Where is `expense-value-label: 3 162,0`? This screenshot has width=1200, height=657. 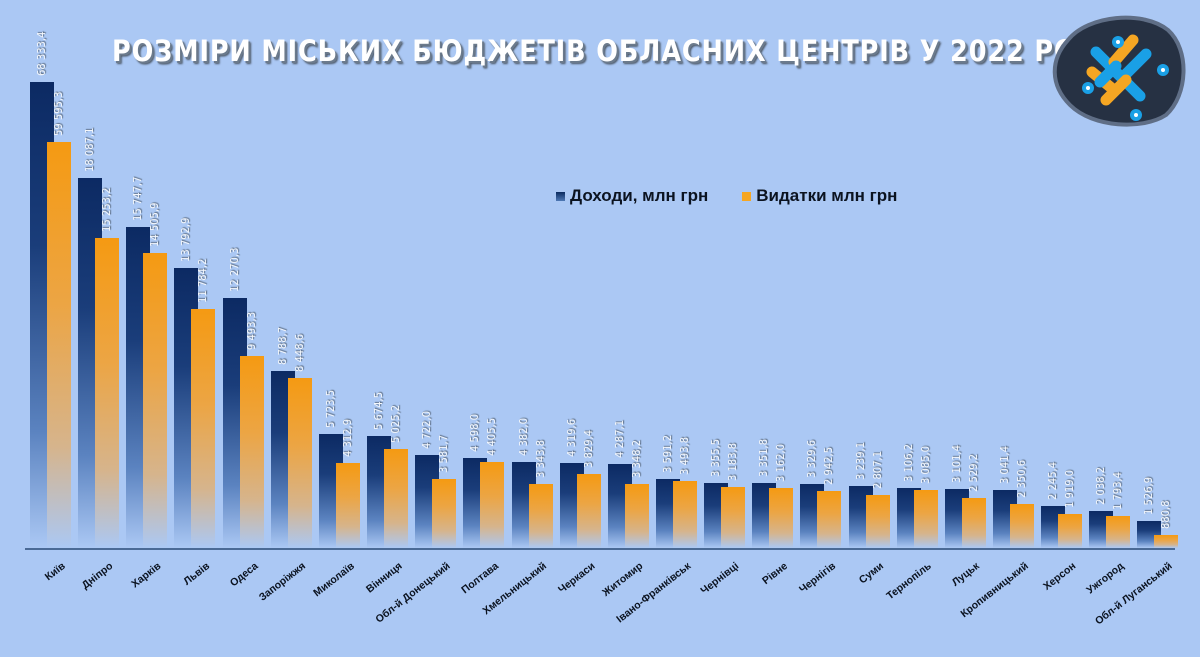
expense-value-label: 3 162,0 is located at coordinates (781, 462).